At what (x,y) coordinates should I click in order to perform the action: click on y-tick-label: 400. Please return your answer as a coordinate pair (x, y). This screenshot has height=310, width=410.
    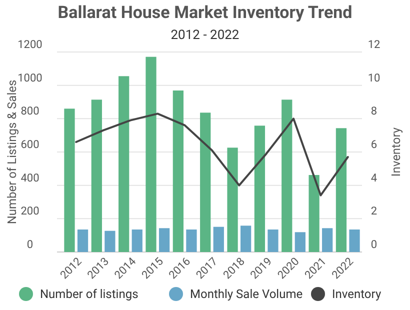
    Looking at the image, I should click on (30, 177).